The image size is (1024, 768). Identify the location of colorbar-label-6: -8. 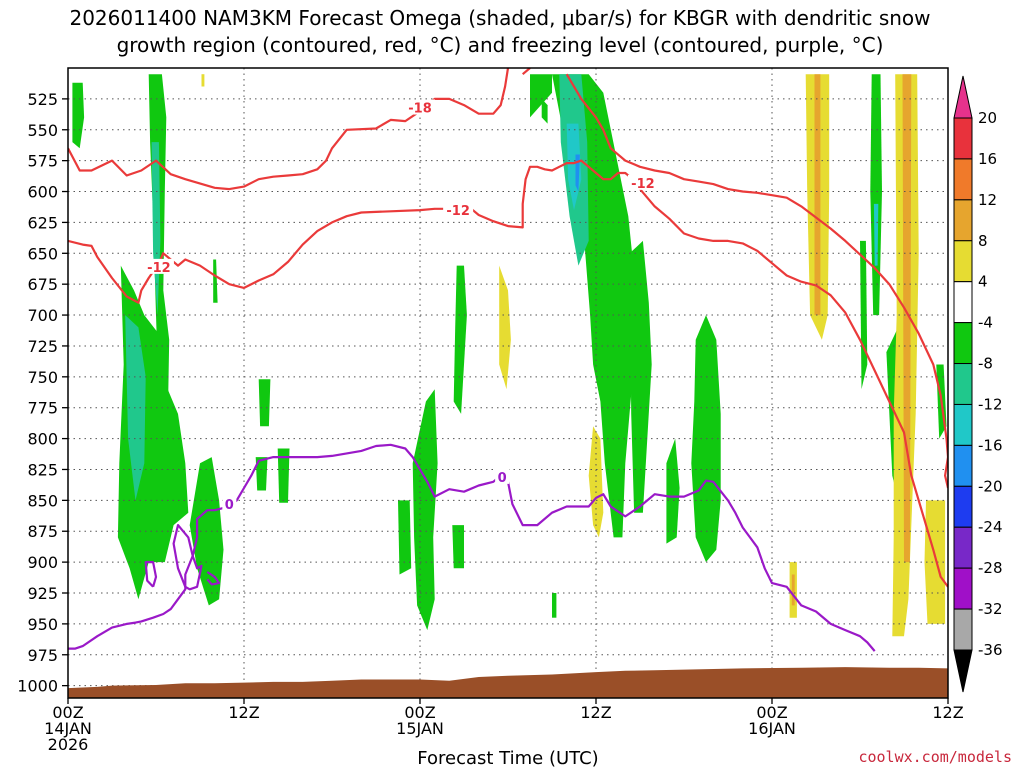
(985, 364).